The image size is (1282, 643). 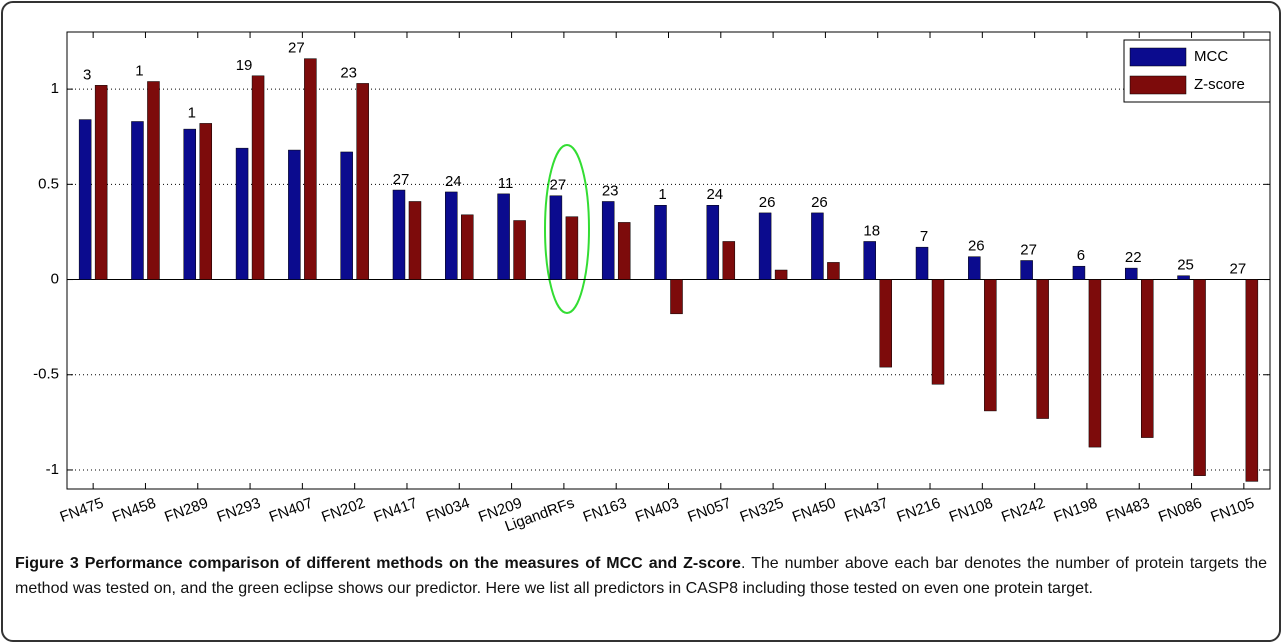 I want to click on x-tick-label: FN057, so click(x=709, y=510).